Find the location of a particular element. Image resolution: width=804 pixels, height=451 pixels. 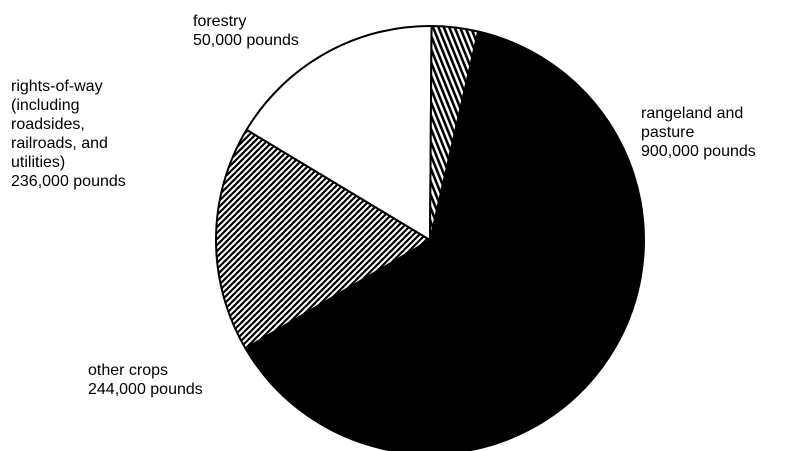

slice-value-text: 244,000 pounds is located at coordinates (145, 389).